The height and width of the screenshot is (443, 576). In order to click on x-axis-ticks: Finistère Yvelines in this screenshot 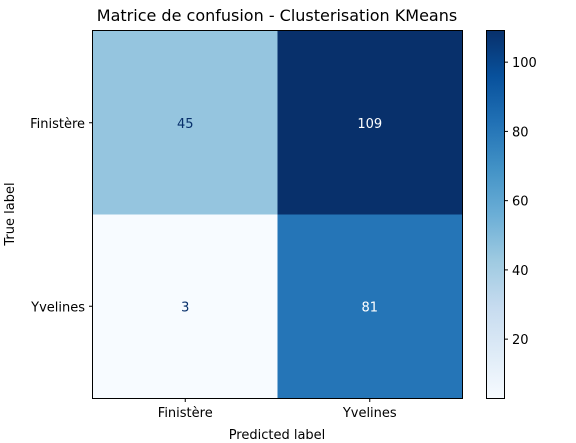, I will do `click(277, 409)`.